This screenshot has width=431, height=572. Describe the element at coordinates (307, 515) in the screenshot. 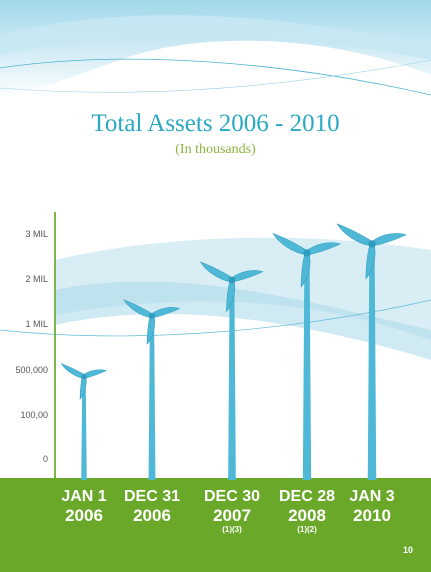

I see `x-tick-label-line2: 2008` at that location.